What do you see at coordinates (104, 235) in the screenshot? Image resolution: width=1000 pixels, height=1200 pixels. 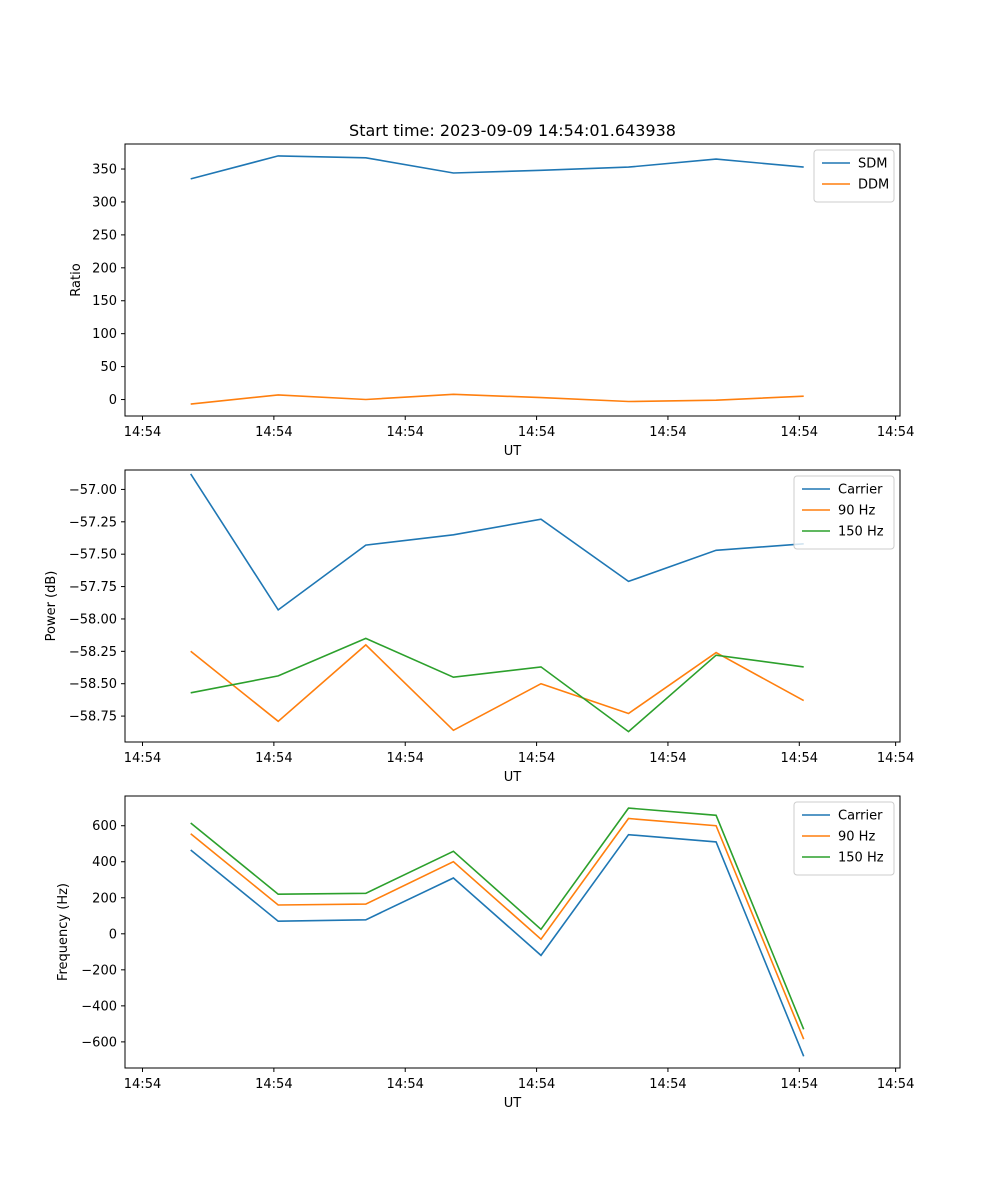 I see `y-tick-label: 250` at bounding box center [104, 235].